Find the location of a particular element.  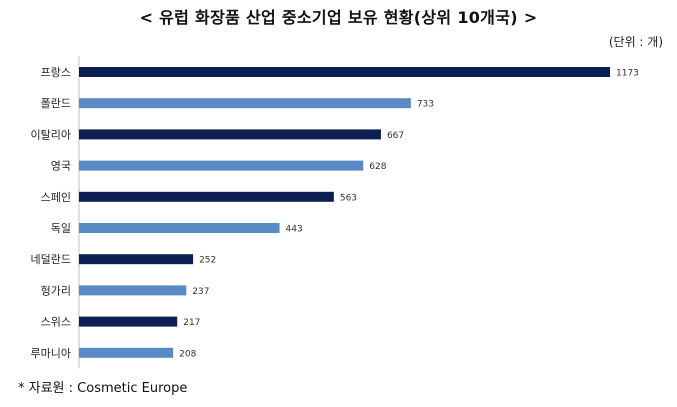

category-label: 이탈리아 is located at coordinates (51, 134).